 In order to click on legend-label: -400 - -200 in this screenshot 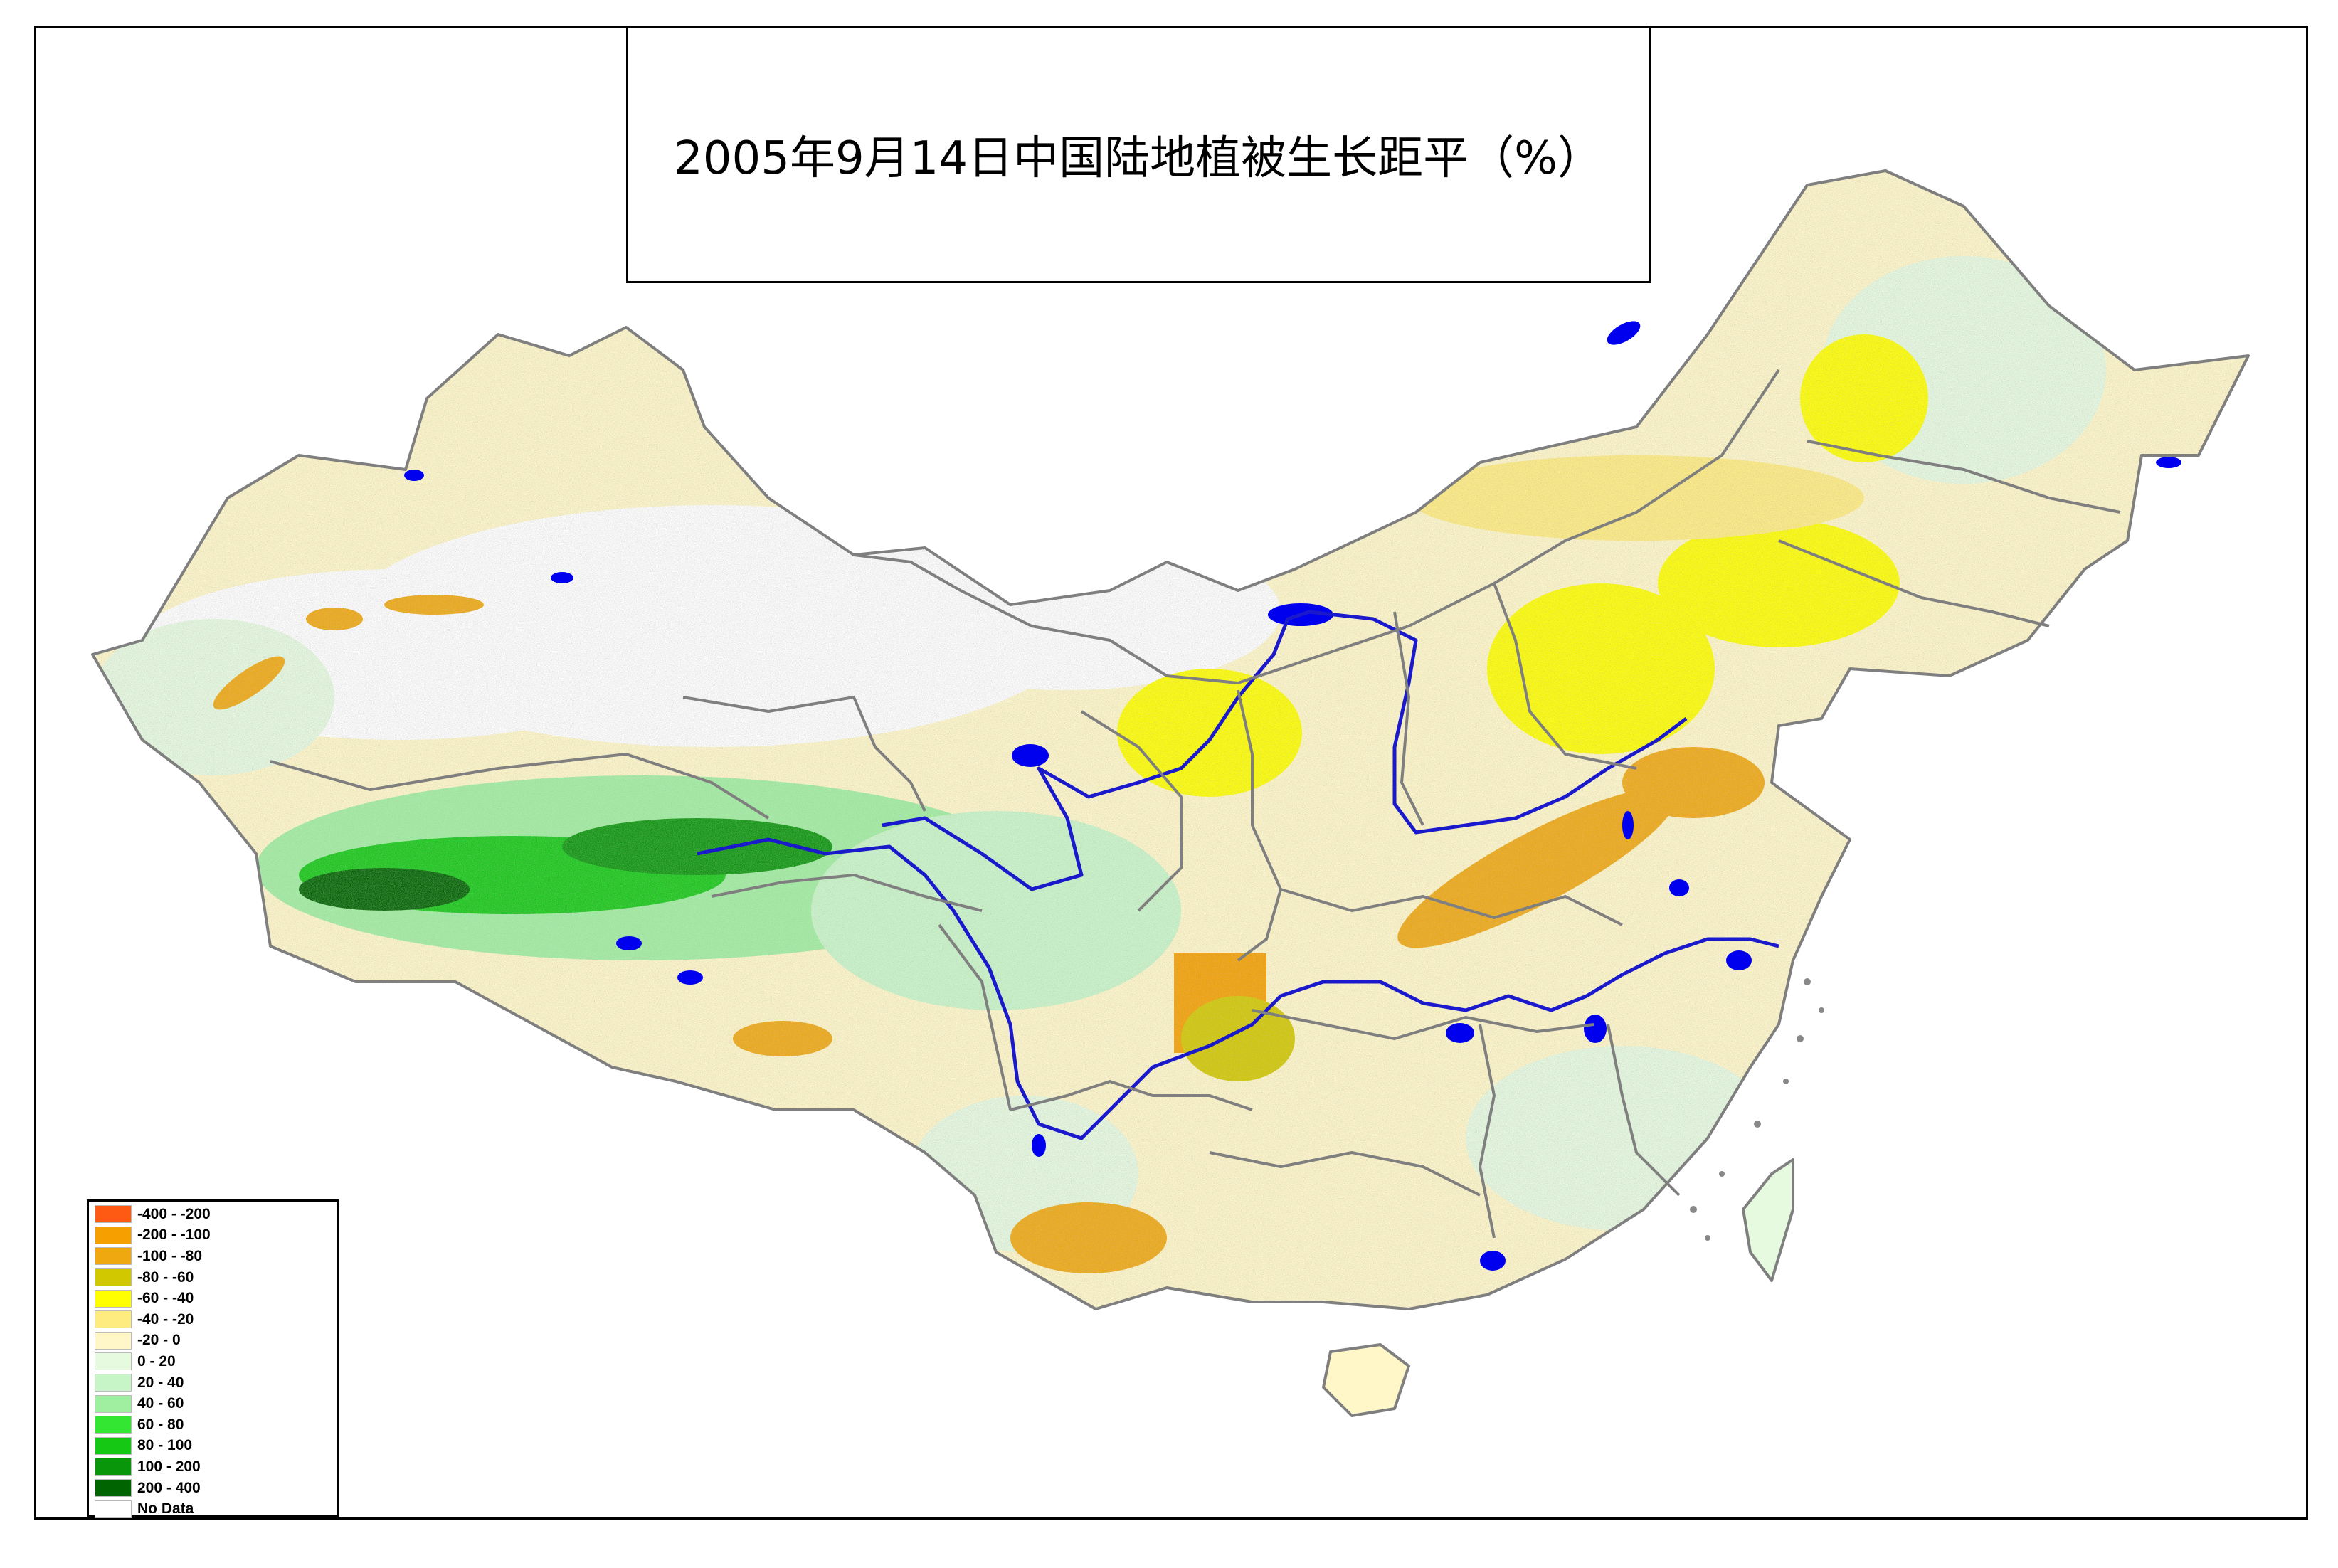, I will do `click(174, 1213)`.